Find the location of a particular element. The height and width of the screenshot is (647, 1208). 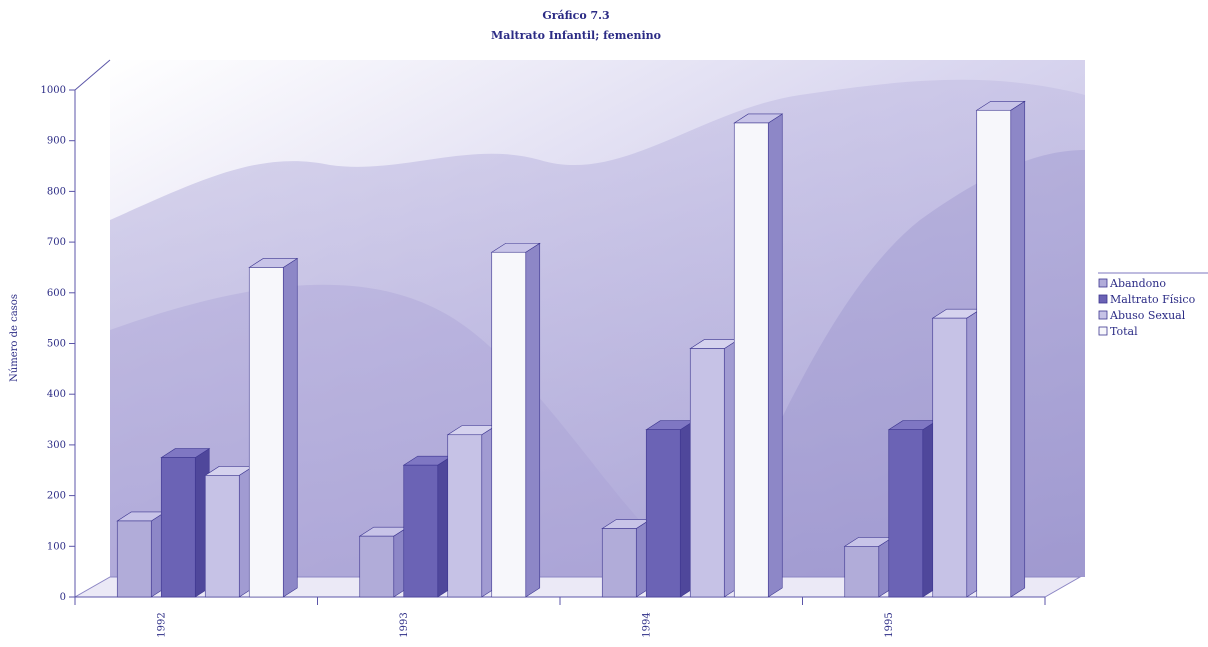

legend-item: Abandono is located at coordinates (1132, 283).